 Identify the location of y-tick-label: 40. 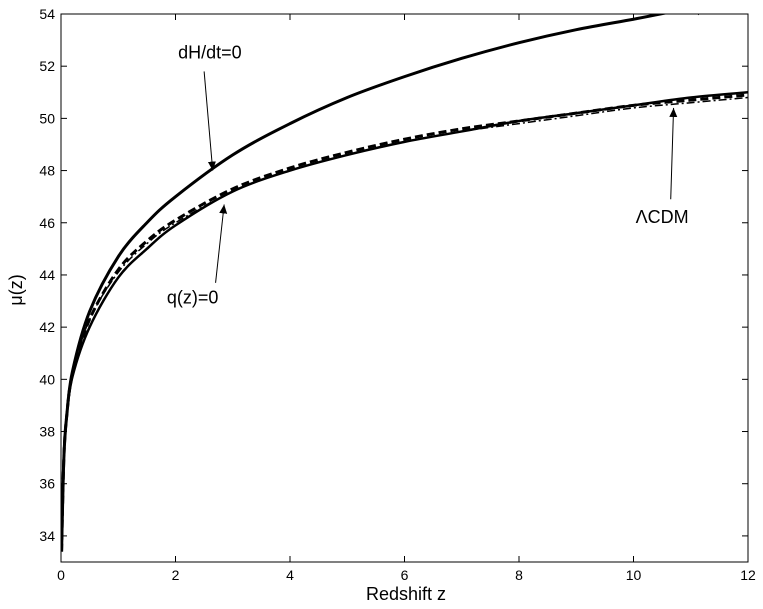
(47, 379).